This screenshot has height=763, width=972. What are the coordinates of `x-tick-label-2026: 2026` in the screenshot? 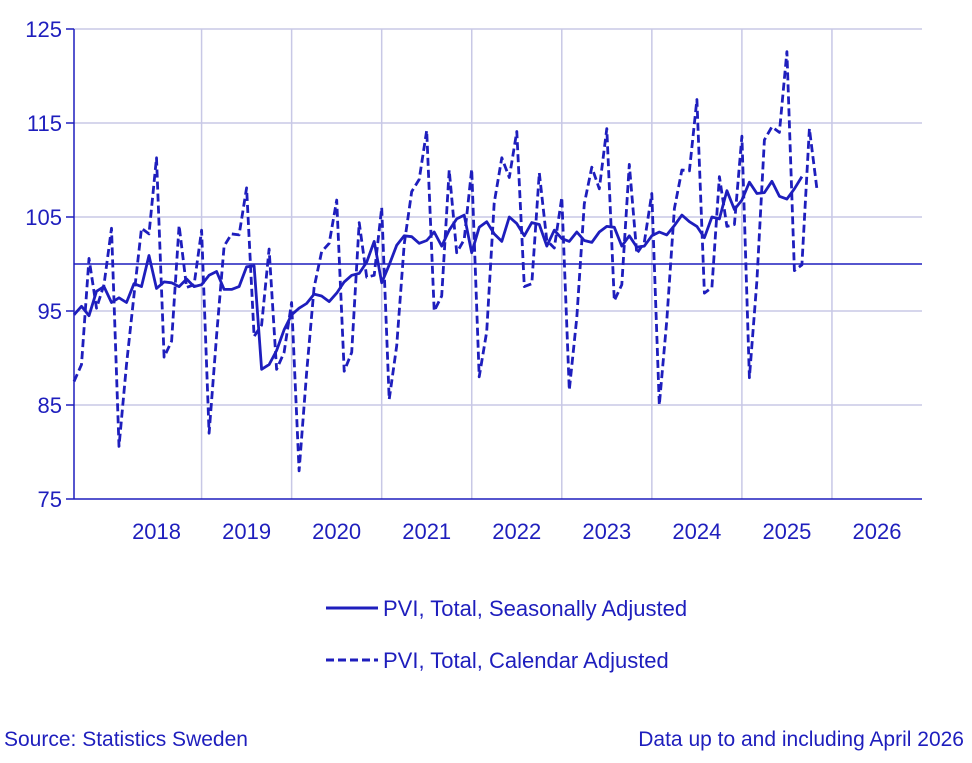 It's located at (876, 531).